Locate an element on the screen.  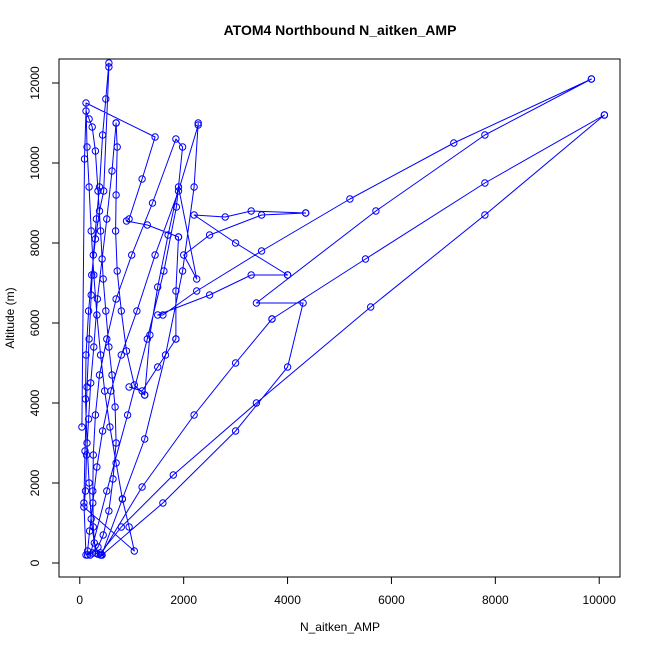
y-tick-label: 0 is located at coordinates (35, 562).